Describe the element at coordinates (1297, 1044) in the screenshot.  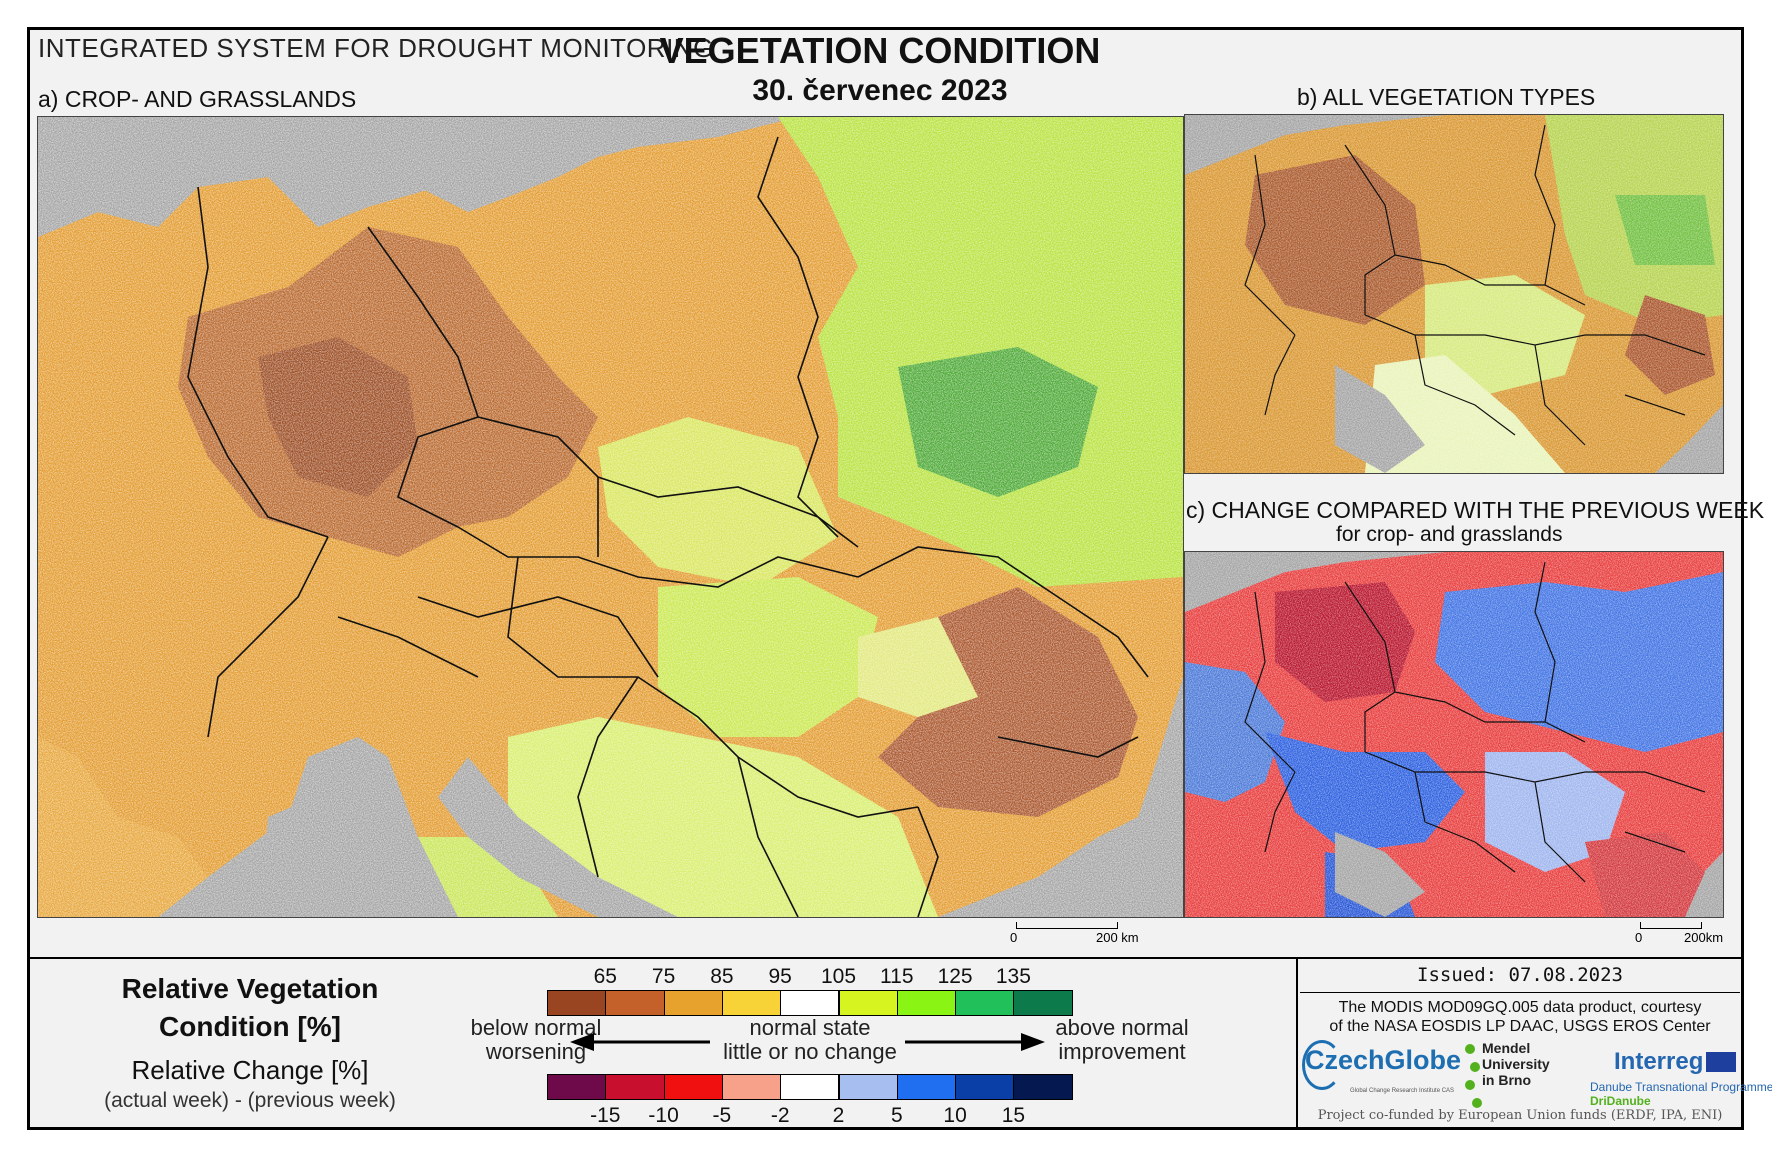
I see `legend-divider` at that location.